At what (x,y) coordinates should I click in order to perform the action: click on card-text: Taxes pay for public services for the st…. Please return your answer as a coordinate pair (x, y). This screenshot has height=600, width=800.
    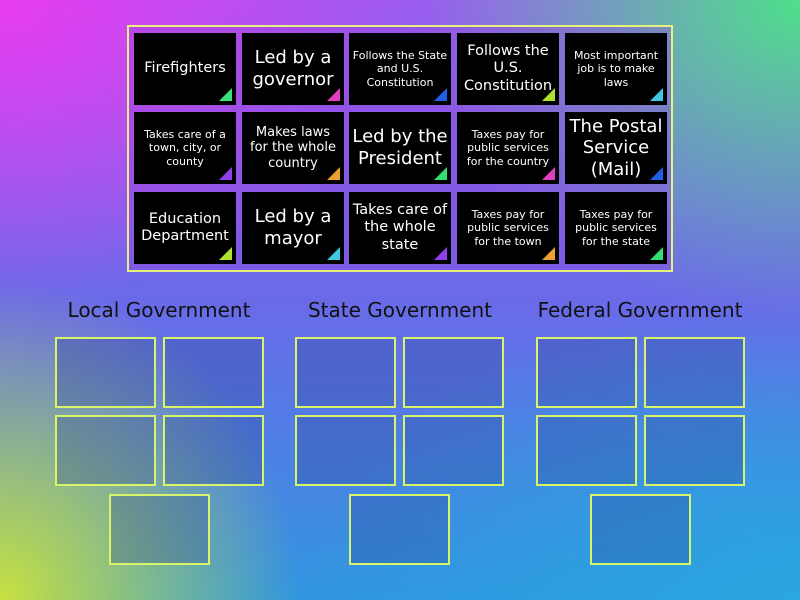
    Looking at the image, I should click on (616, 228).